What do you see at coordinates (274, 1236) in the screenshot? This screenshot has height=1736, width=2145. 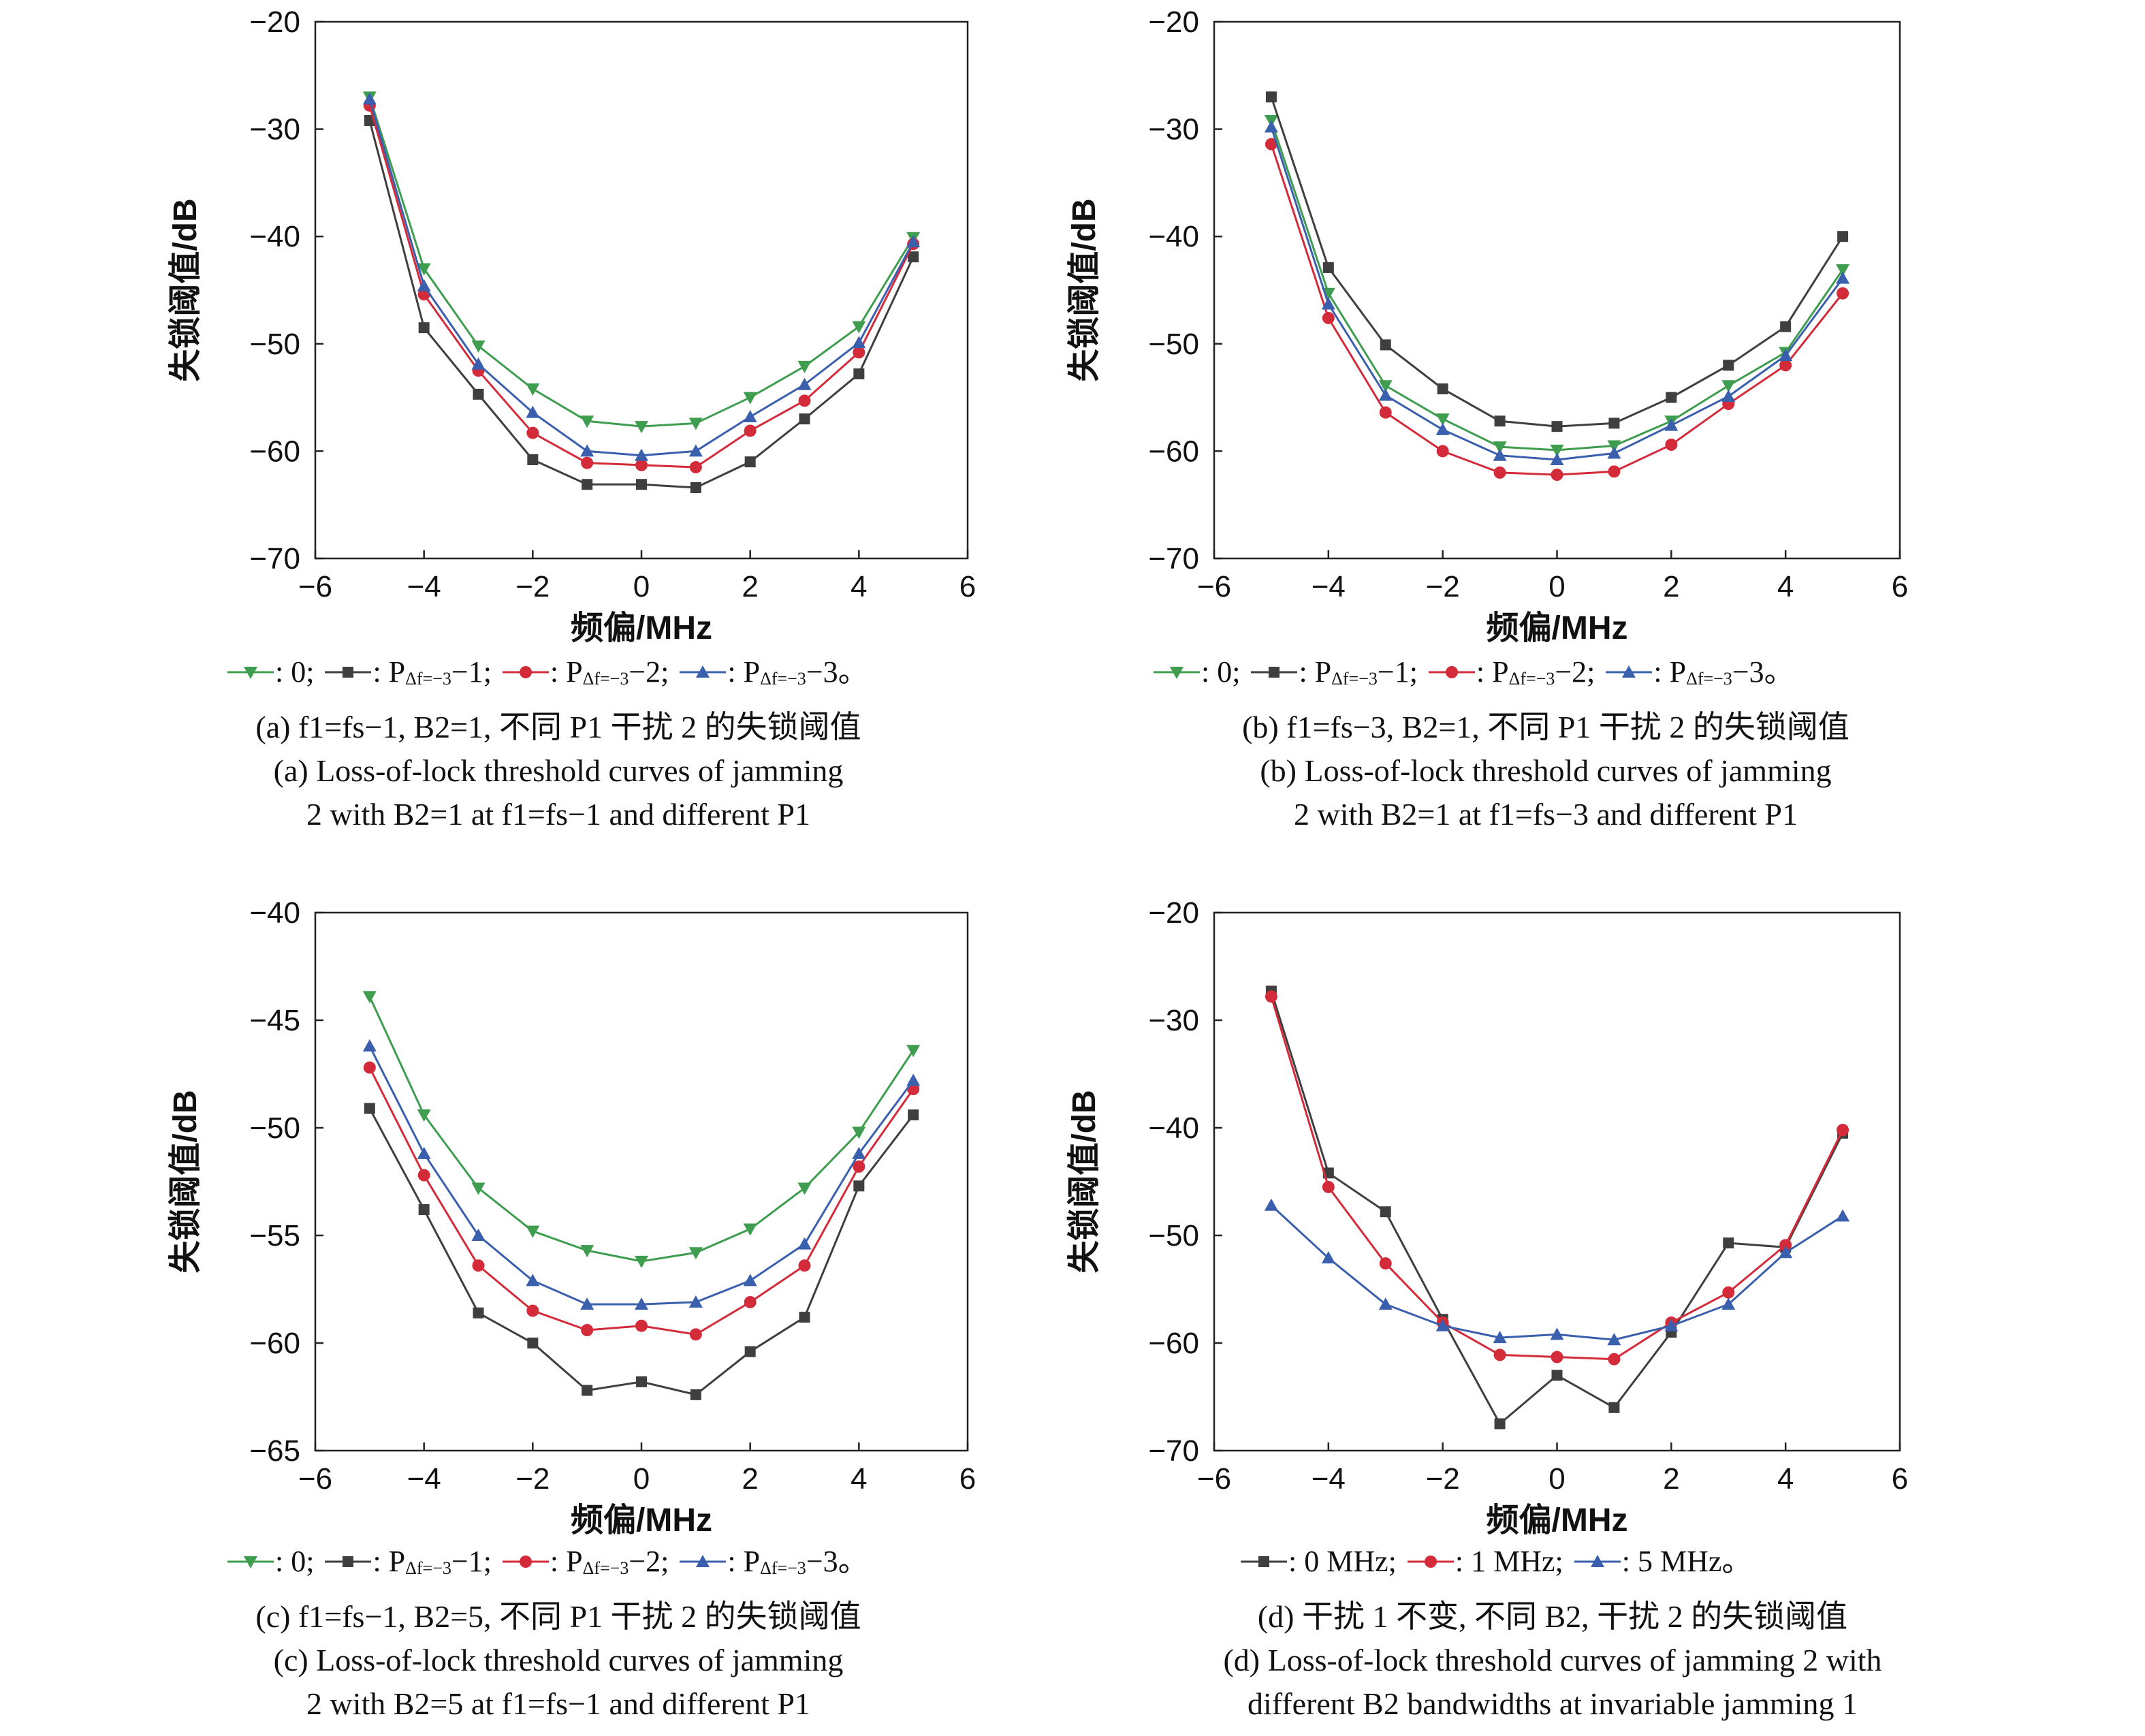 I see `y-tick-label: −55` at bounding box center [274, 1236].